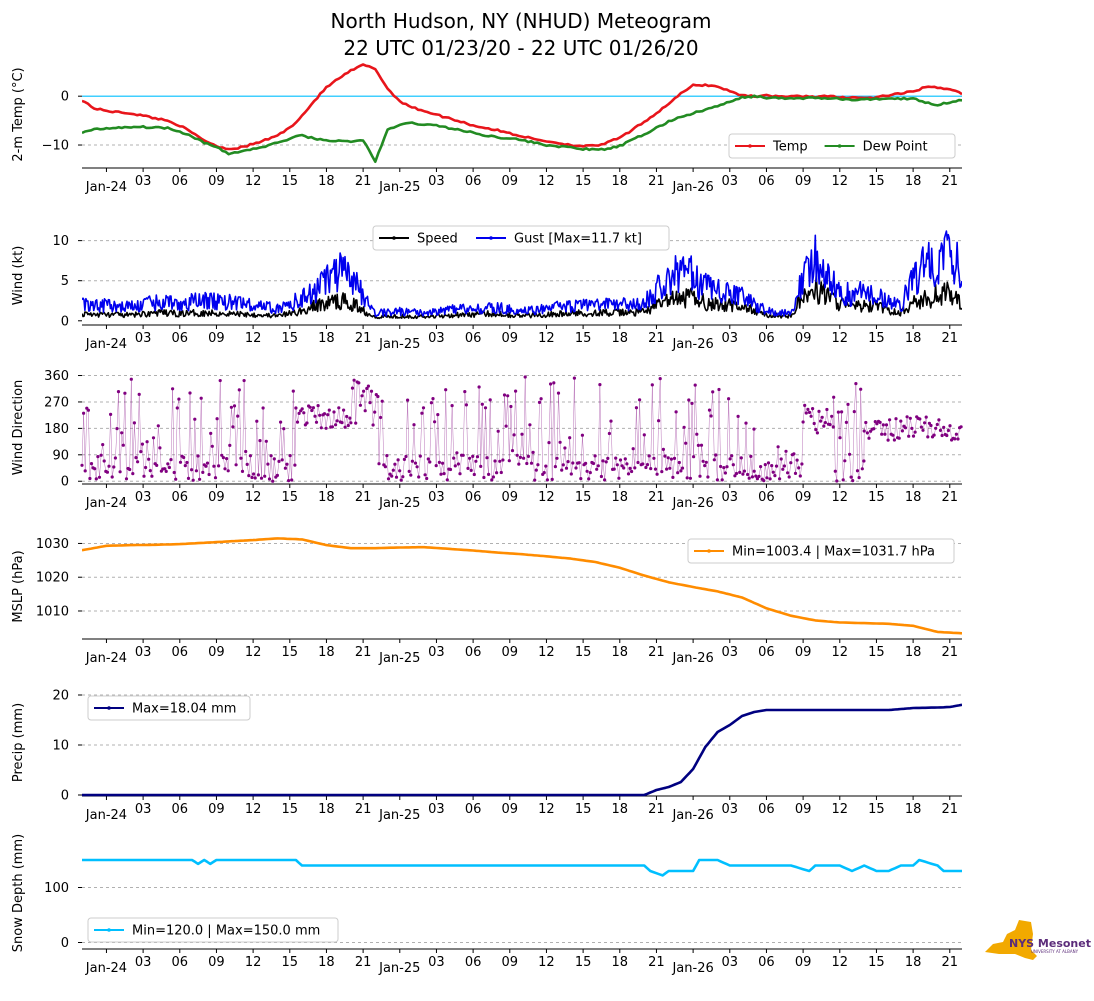 This screenshot has height=1001, width=1094. I want to click on mslp-xtick-label: Jan-26, so click(692, 658).